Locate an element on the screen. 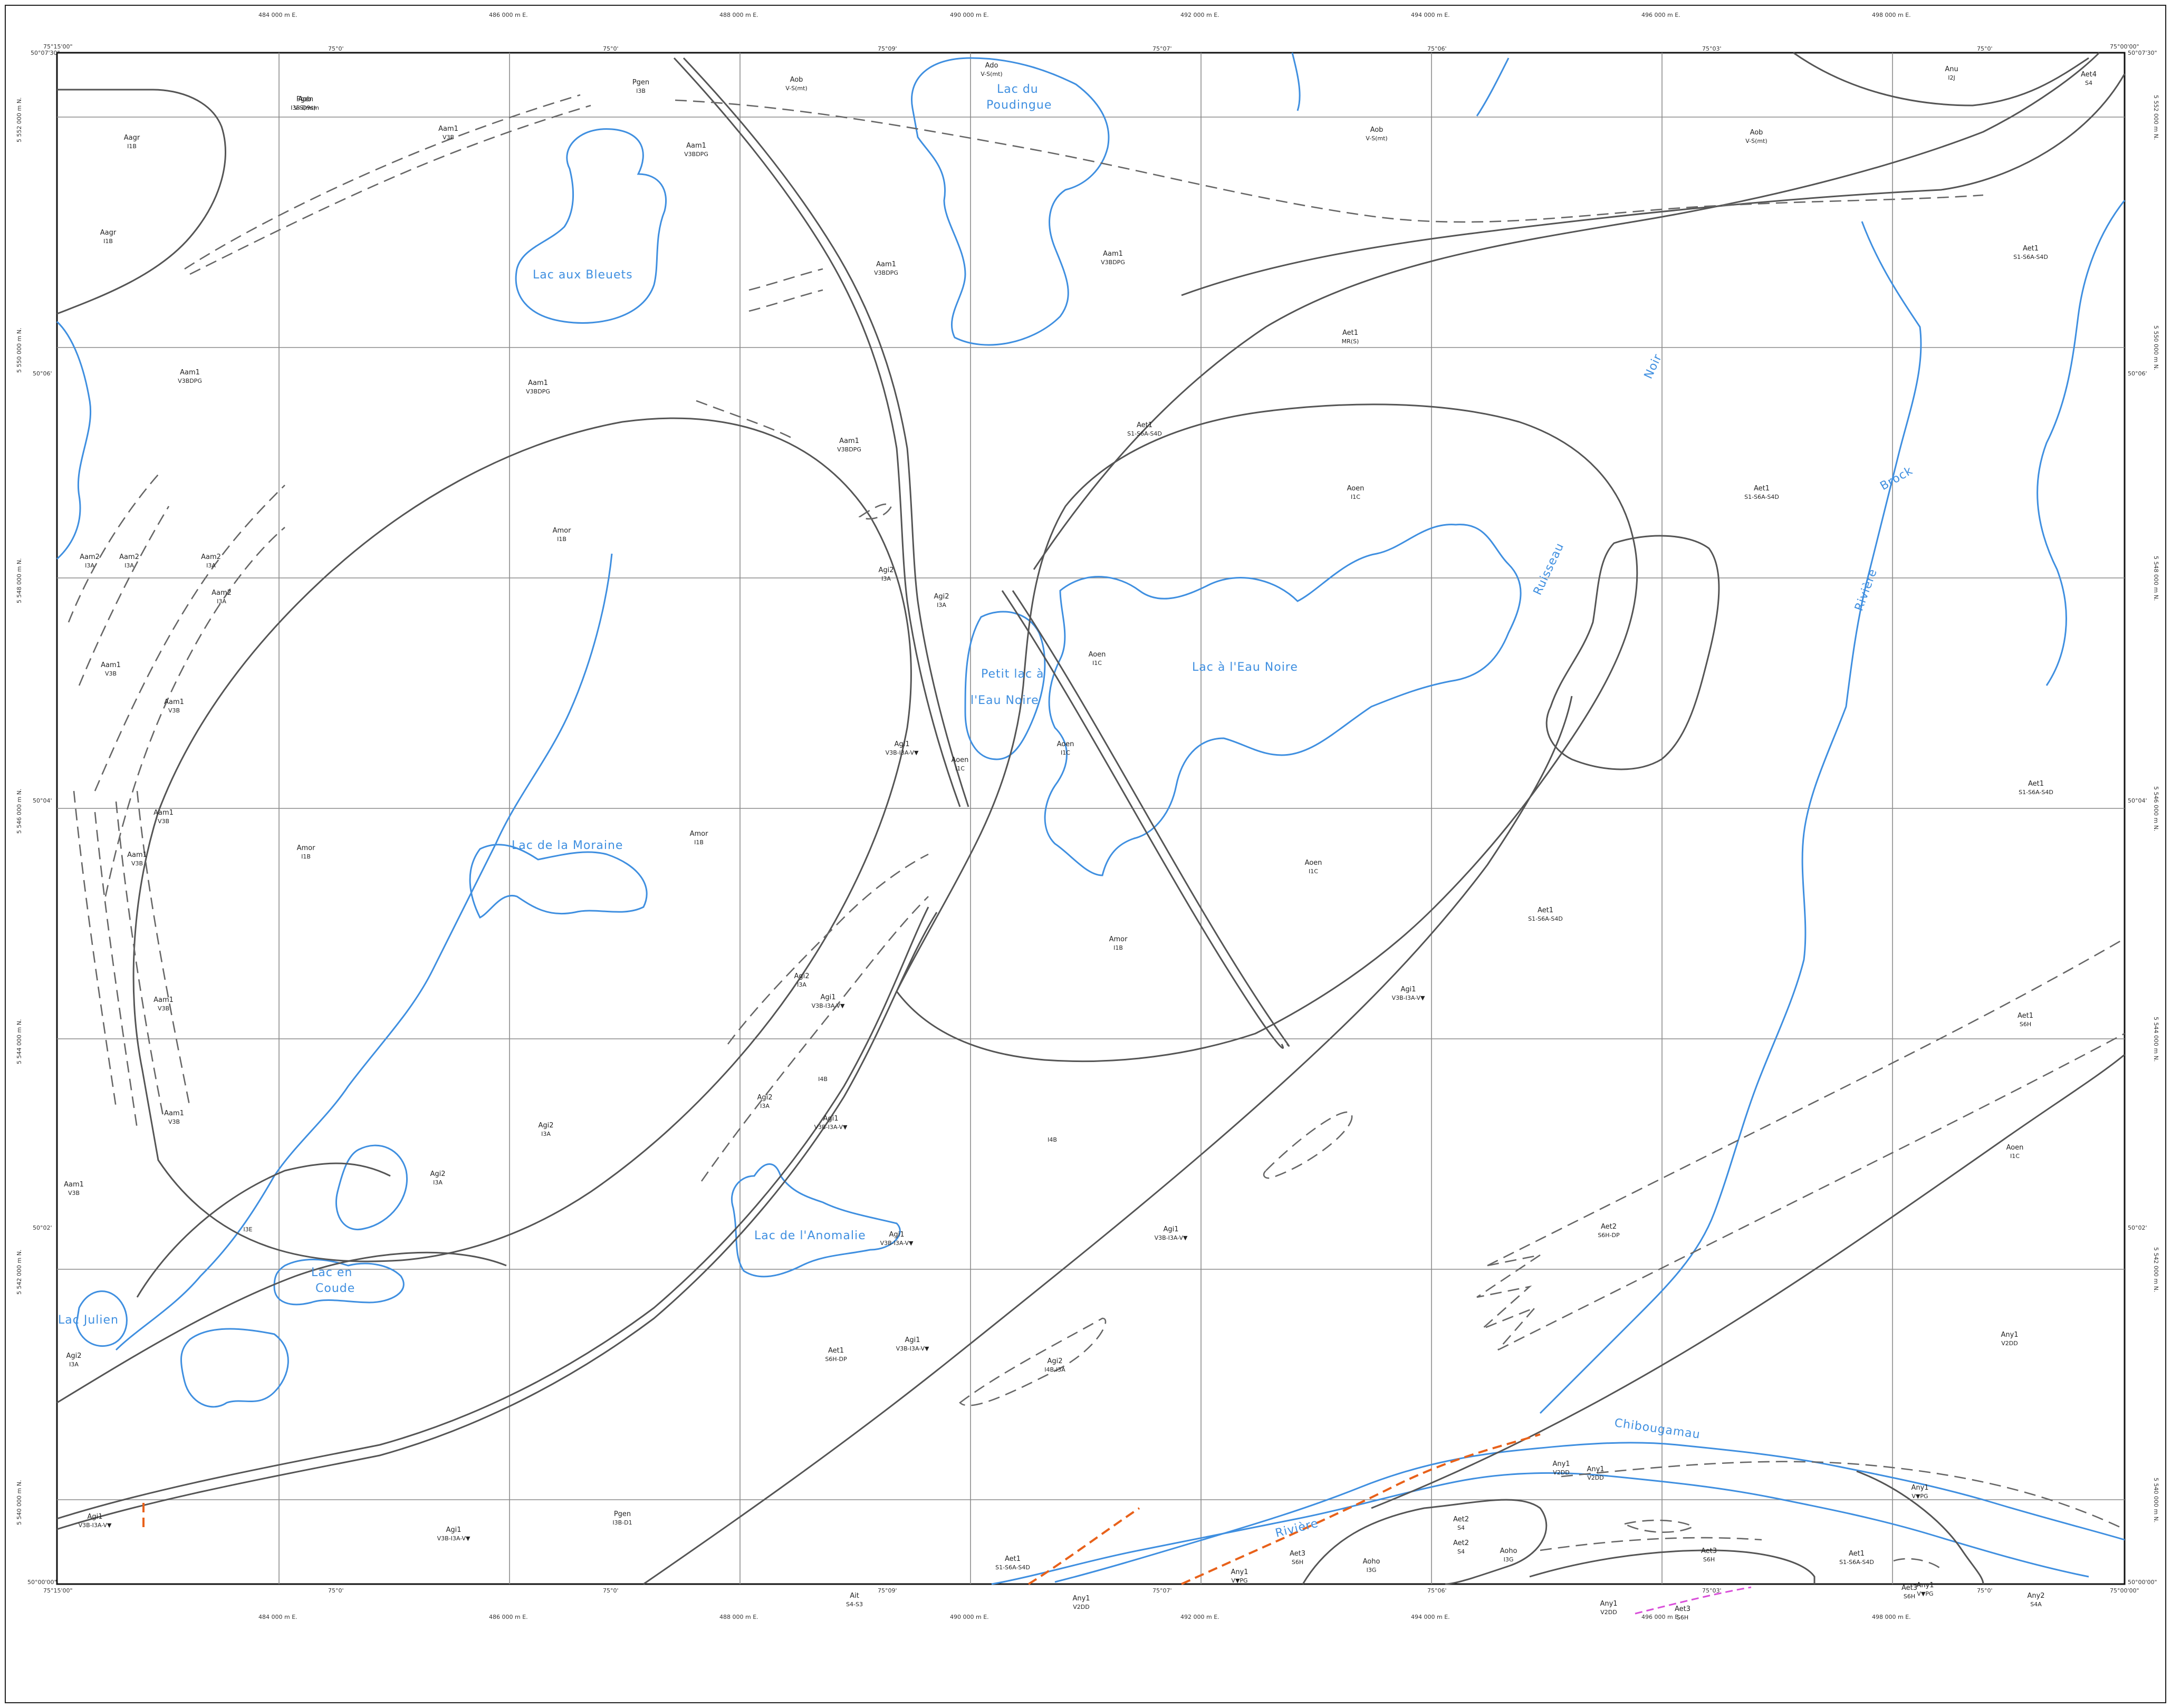 The height and width of the screenshot is (1708, 2171). contact-proterozoic-dyke-southwest is located at coordinates (493, 1213).